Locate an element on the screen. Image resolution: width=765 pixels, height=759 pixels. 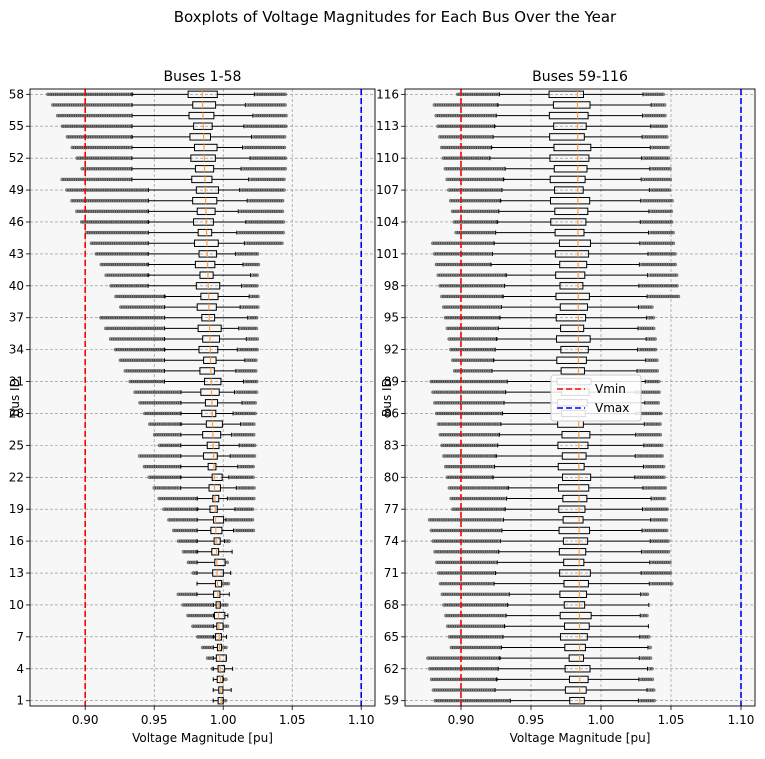
legend-label-vmax: Vmax is located at coordinates (612, 408).